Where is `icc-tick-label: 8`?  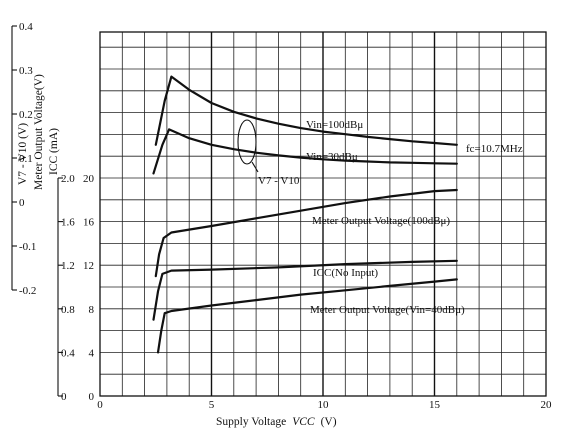 icc-tick-label: 8 is located at coordinates (92, 310).